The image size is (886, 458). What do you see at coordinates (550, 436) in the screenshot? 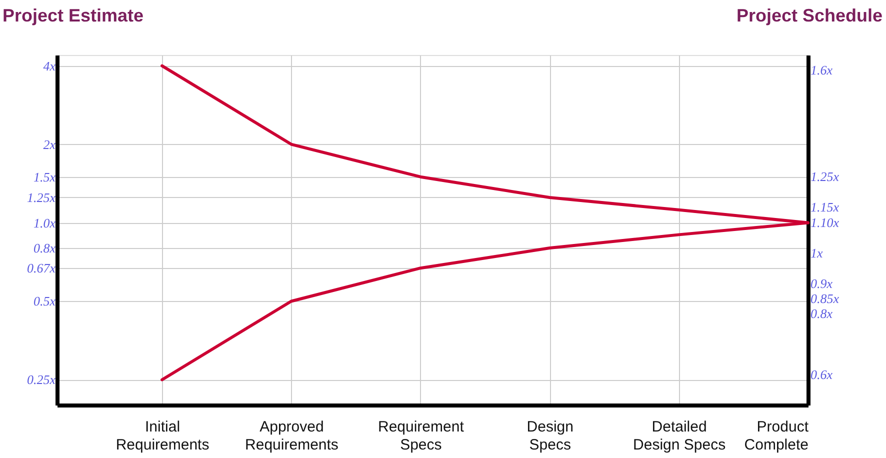
I see `x-tick-label: Design Specs` at bounding box center [550, 436].